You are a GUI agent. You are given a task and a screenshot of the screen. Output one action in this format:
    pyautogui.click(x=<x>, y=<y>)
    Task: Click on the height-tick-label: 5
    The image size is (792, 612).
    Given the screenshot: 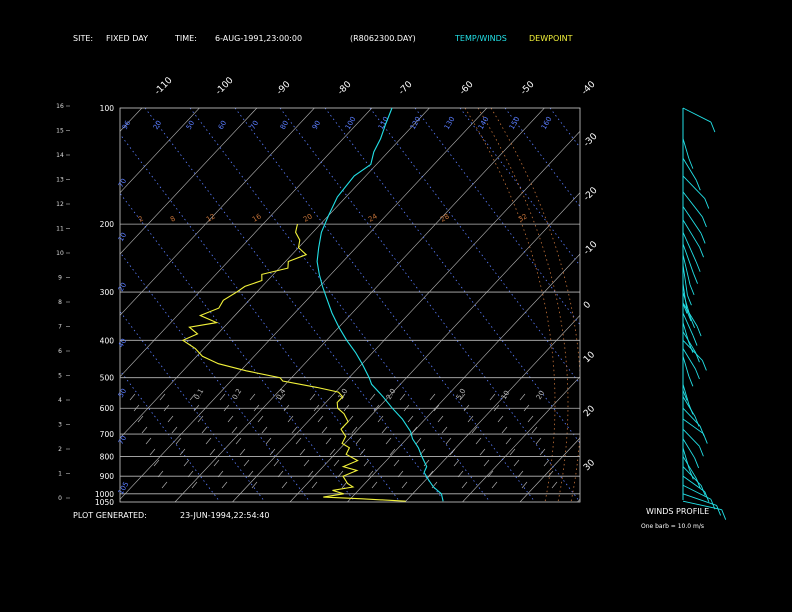 What is the action you would take?
    pyautogui.click(x=60, y=376)
    